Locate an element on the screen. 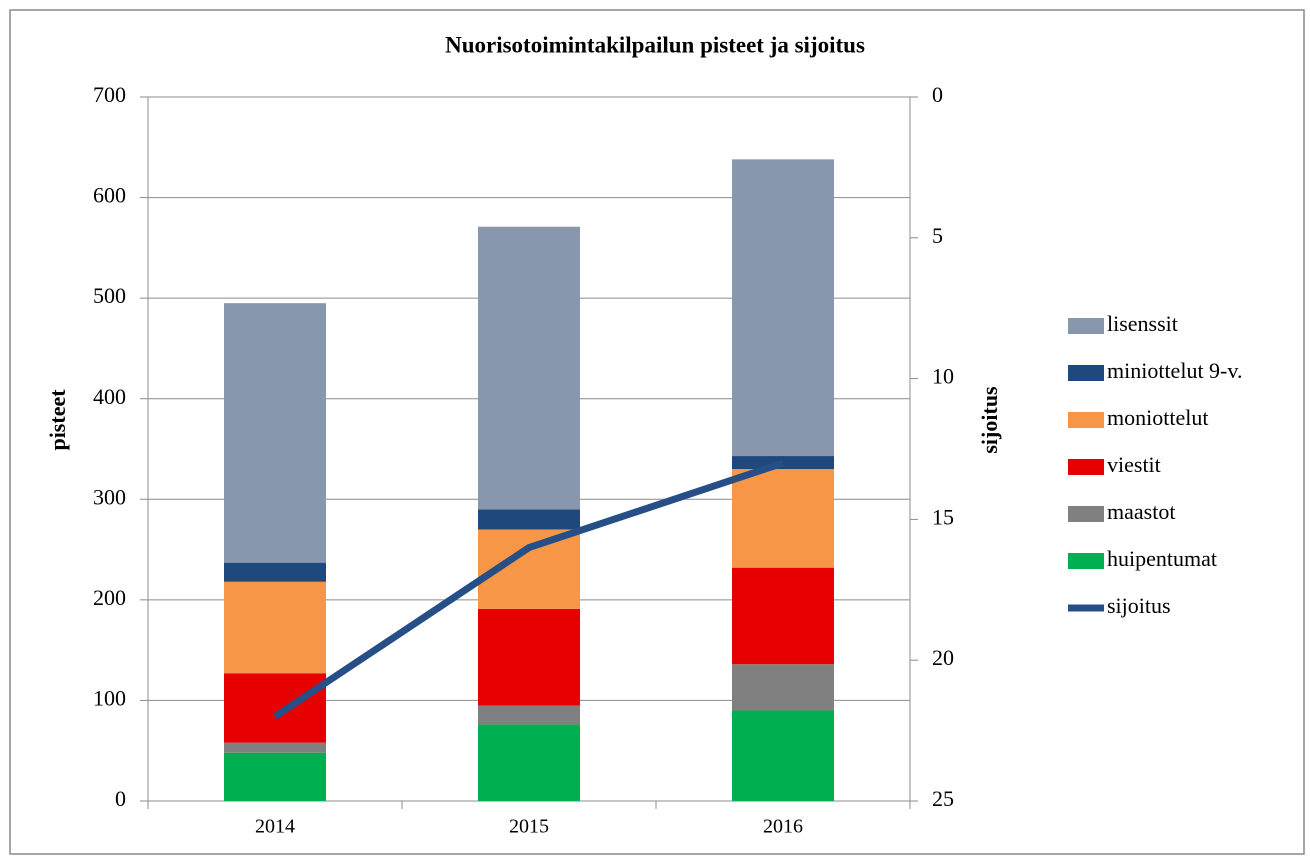 The height and width of the screenshot is (860, 1310). y-tick-label: 300 is located at coordinates (109, 496).